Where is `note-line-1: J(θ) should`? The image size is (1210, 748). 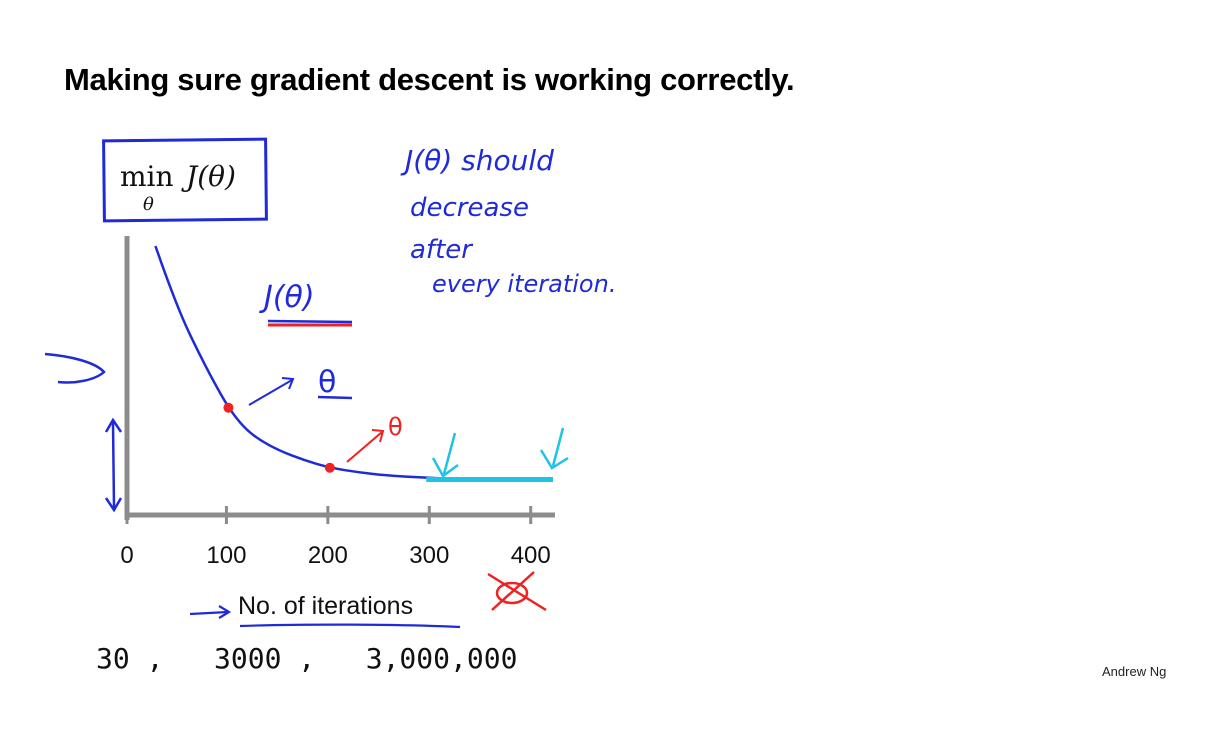
note-line-1: J(θ) should is located at coordinates (477, 160).